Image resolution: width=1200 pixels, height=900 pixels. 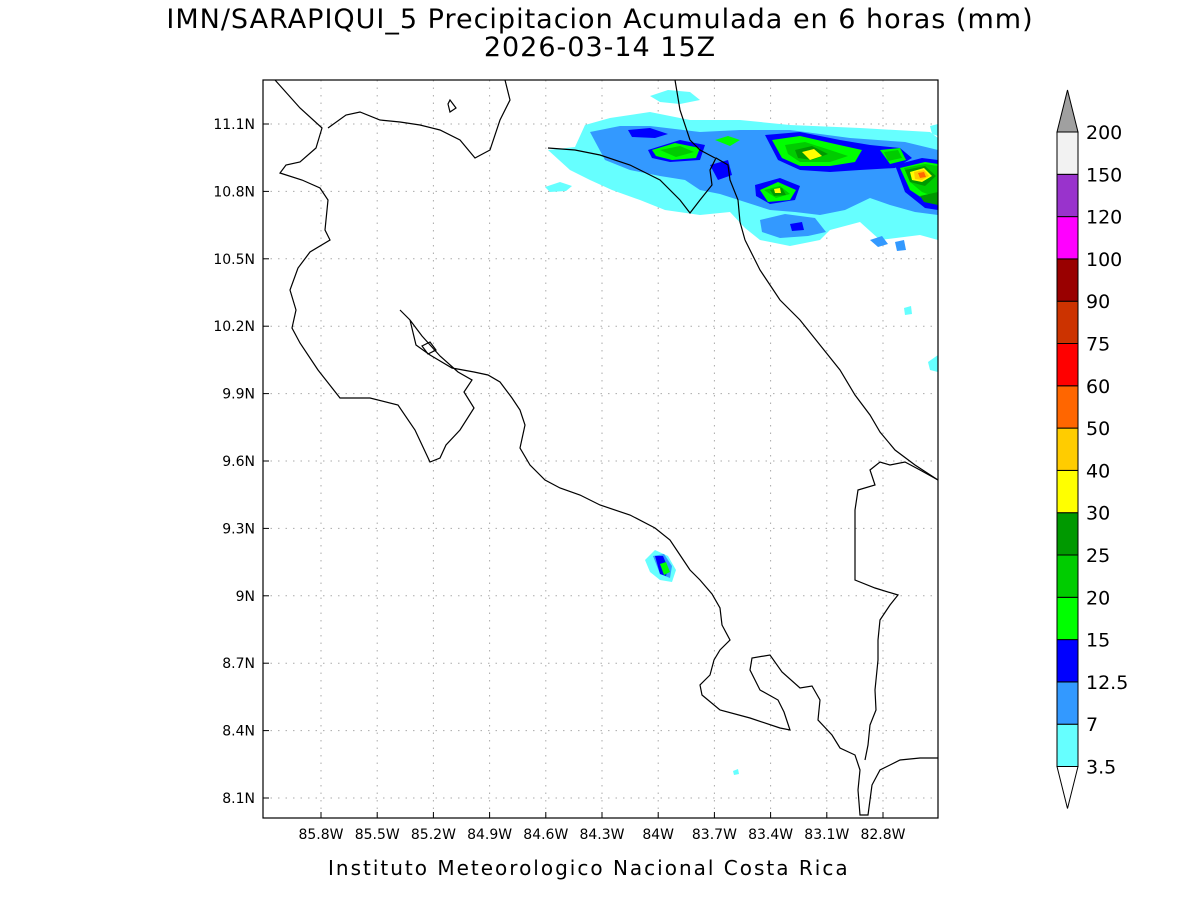 I want to click on longitude-tick-label: 84.6W, so click(x=545, y=835).